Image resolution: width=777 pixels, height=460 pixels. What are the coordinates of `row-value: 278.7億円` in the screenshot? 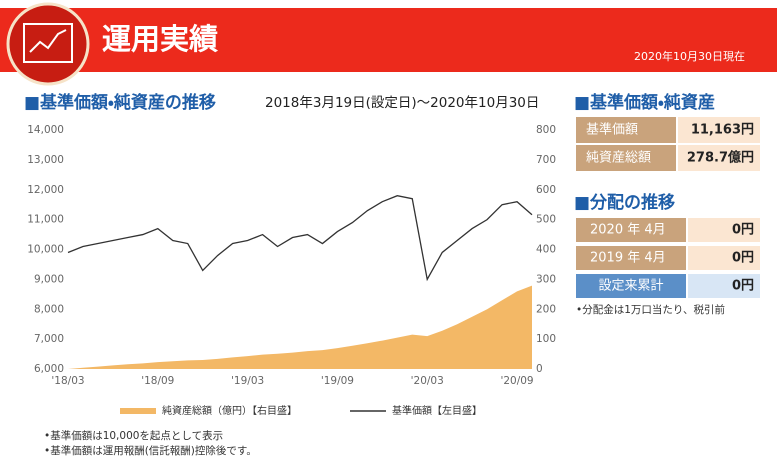 It's located at (720, 158).